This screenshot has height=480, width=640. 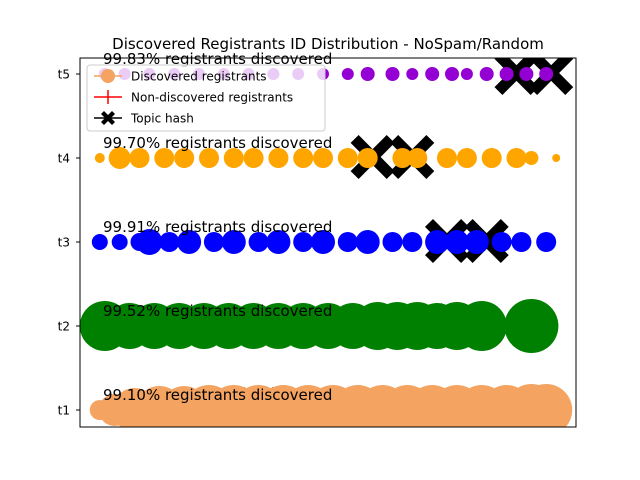 What do you see at coordinates (64, 411) in the screenshot?
I see `y-tick-label-t1: t1` at bounding box center [64, 411].